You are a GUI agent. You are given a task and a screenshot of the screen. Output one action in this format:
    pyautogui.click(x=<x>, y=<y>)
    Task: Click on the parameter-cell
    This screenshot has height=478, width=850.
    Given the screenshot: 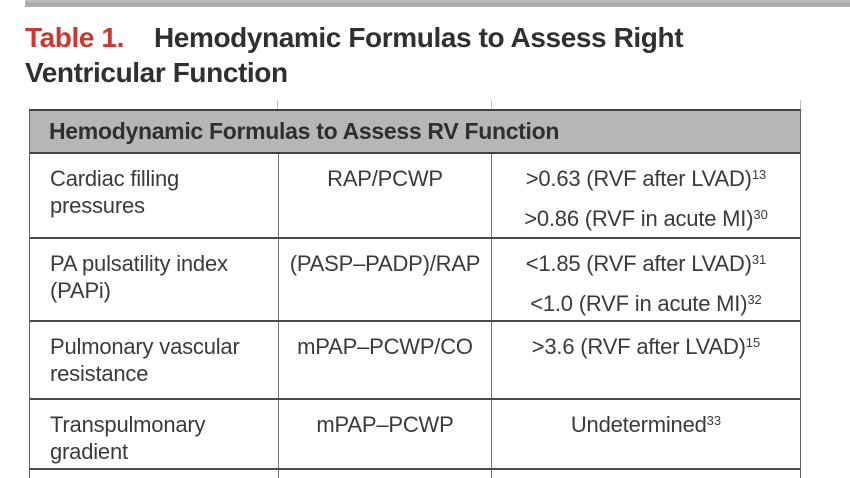 What is the action you would take?
    pyautogui.click(x=154, y=474)
    